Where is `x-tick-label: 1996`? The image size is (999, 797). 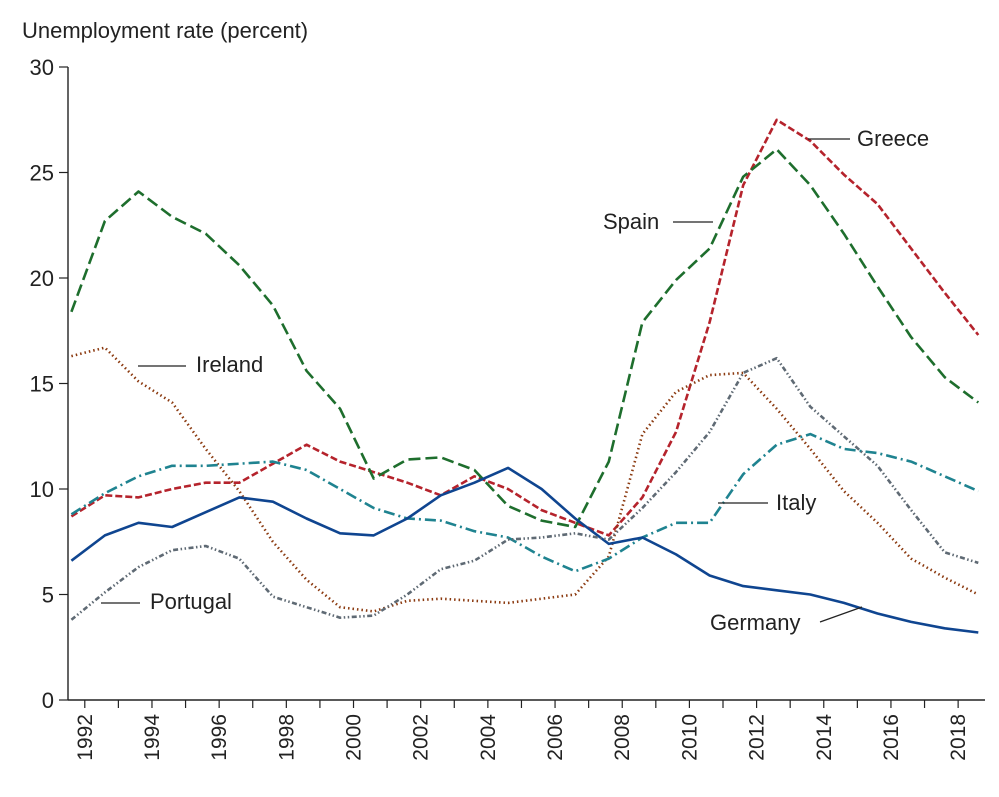
x-tick-label: 1996 is located at coordinates (219, 737).